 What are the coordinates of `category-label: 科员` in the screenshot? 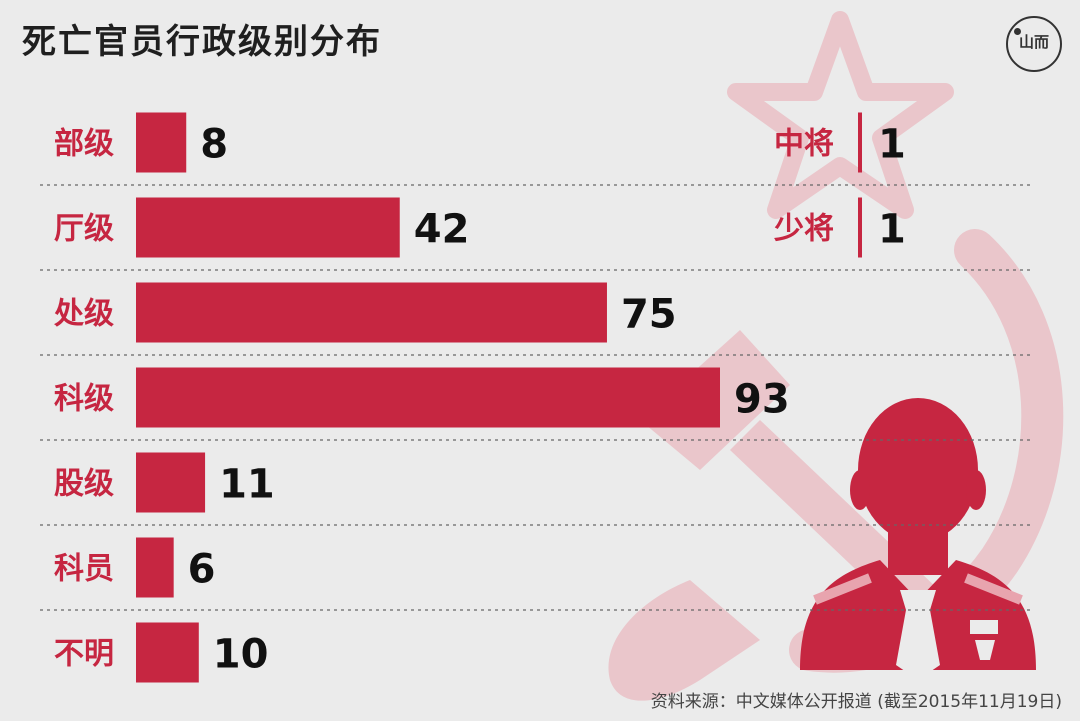 It's located at (84, 569).